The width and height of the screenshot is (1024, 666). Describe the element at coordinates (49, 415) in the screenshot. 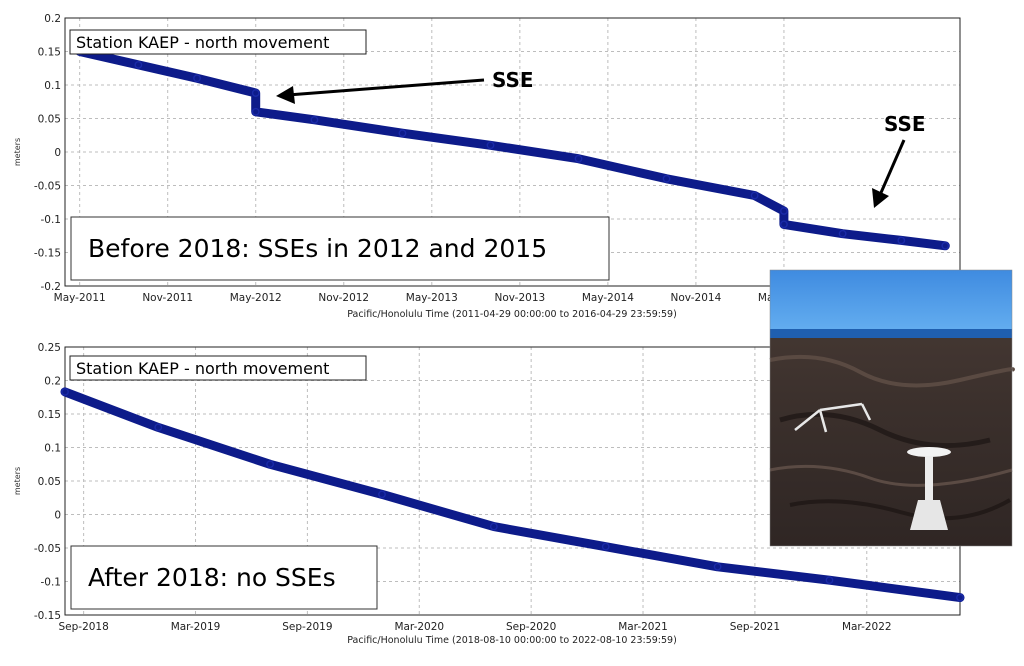

I see `bottom-y-tick-label: 0.15` at that location.